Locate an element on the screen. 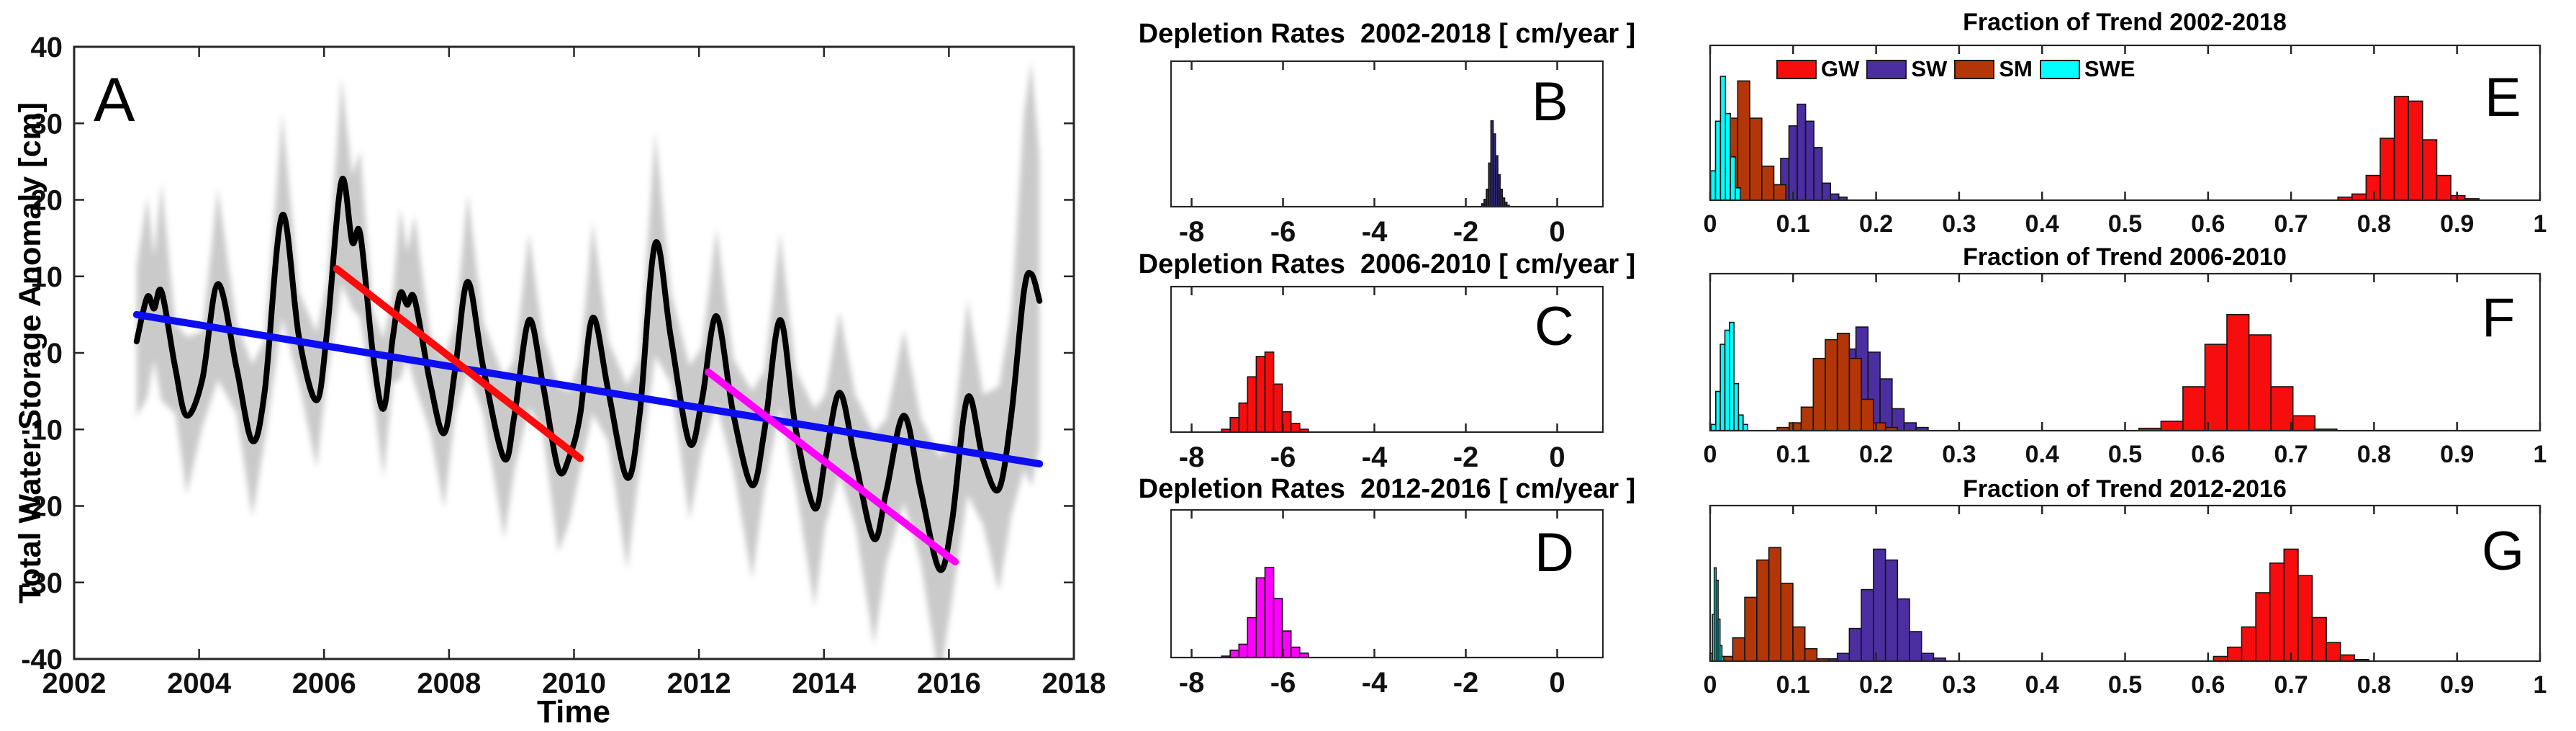 Image resolution: width=2576 pixels, height=731 pixels. legend-item-swe: SWE is located at coordinates (2087, 69).